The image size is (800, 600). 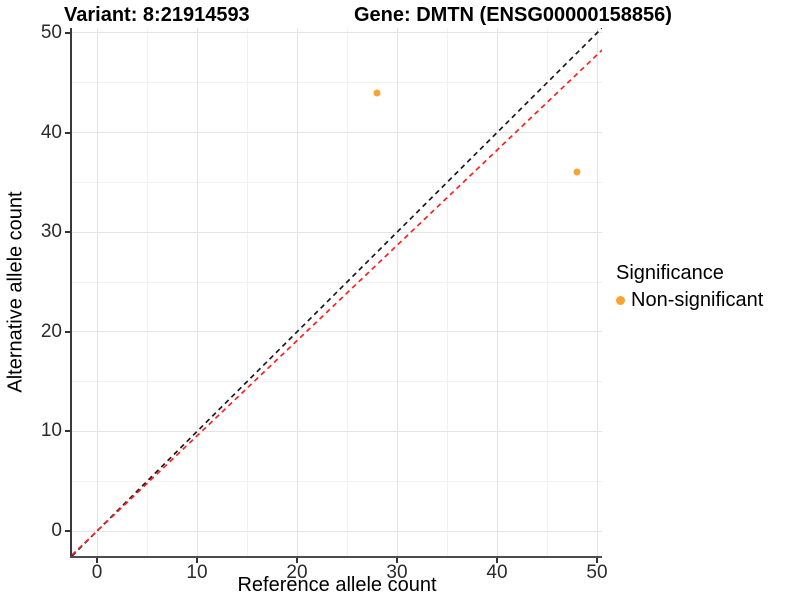 What do you see at coordinates (51, 32) in the screenshot?
I see `y-tick-label: 50` at bounding box center [51, 32].